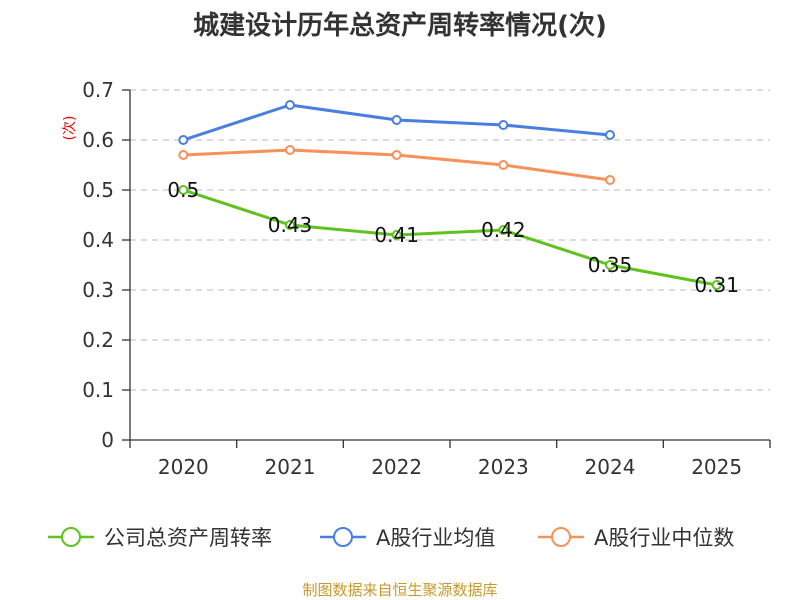 The height and width of the screenshot is (600, 800). I want to click on y-tick-label: 0.4, so click(98, 240).